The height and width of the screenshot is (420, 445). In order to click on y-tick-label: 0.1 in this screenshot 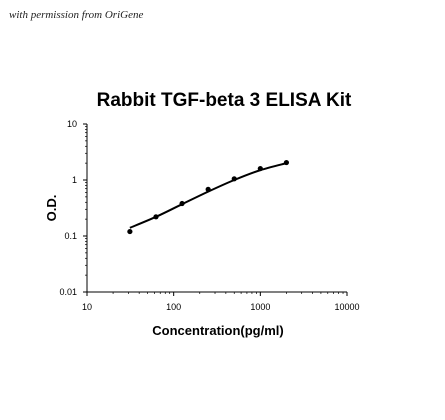, I will do `click(70, 236)`.